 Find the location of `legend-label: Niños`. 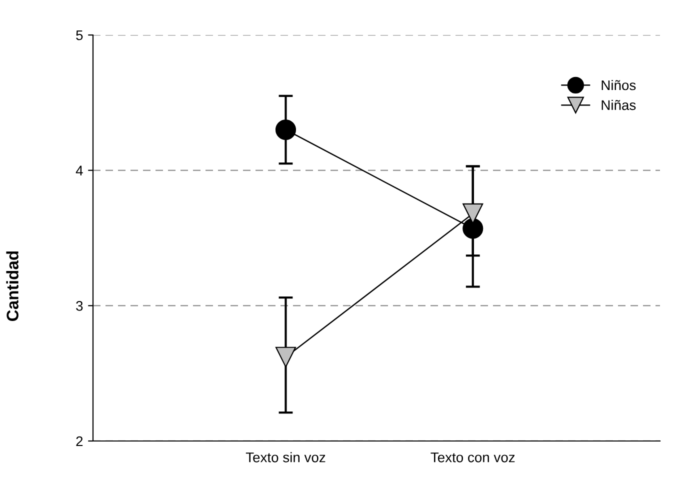

legend-label: Niños is located at coordinates (619, 85).